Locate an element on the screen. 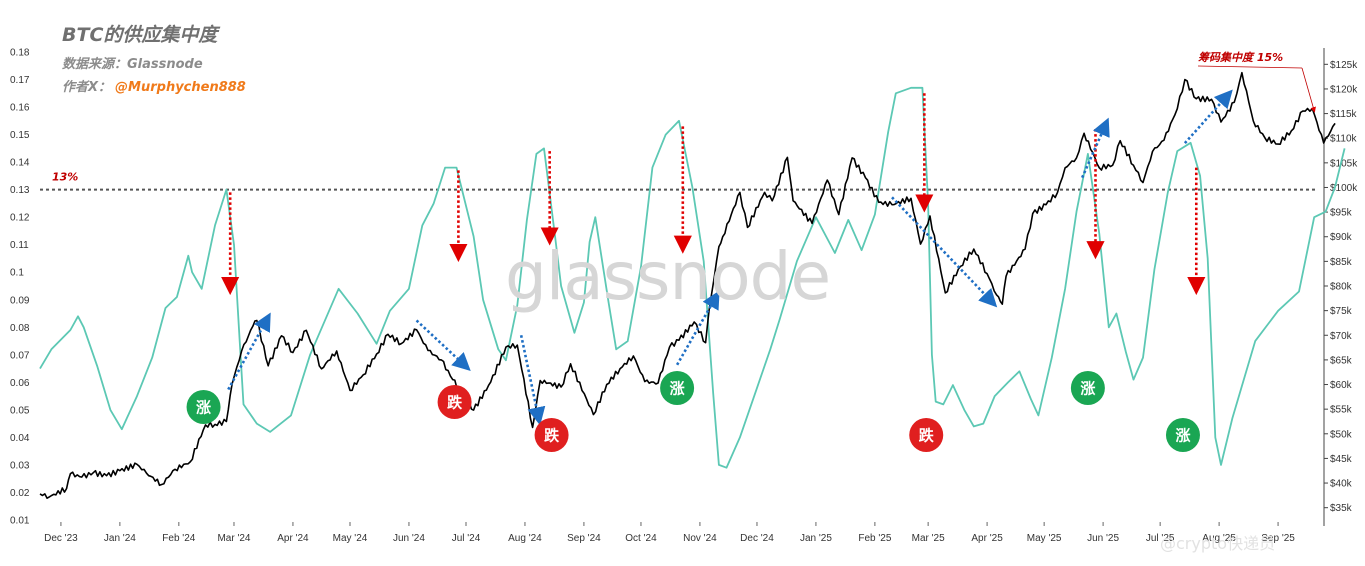  author-line: 作者X： @Murphychen888 is located at coordinates (154, 85).